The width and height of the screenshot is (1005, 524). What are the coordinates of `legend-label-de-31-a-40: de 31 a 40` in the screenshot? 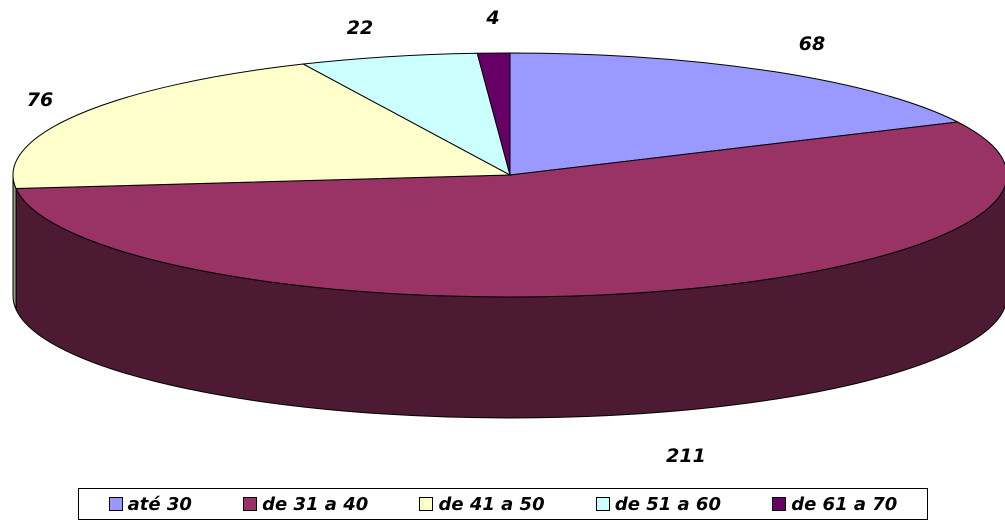 It's located at (315, 504).